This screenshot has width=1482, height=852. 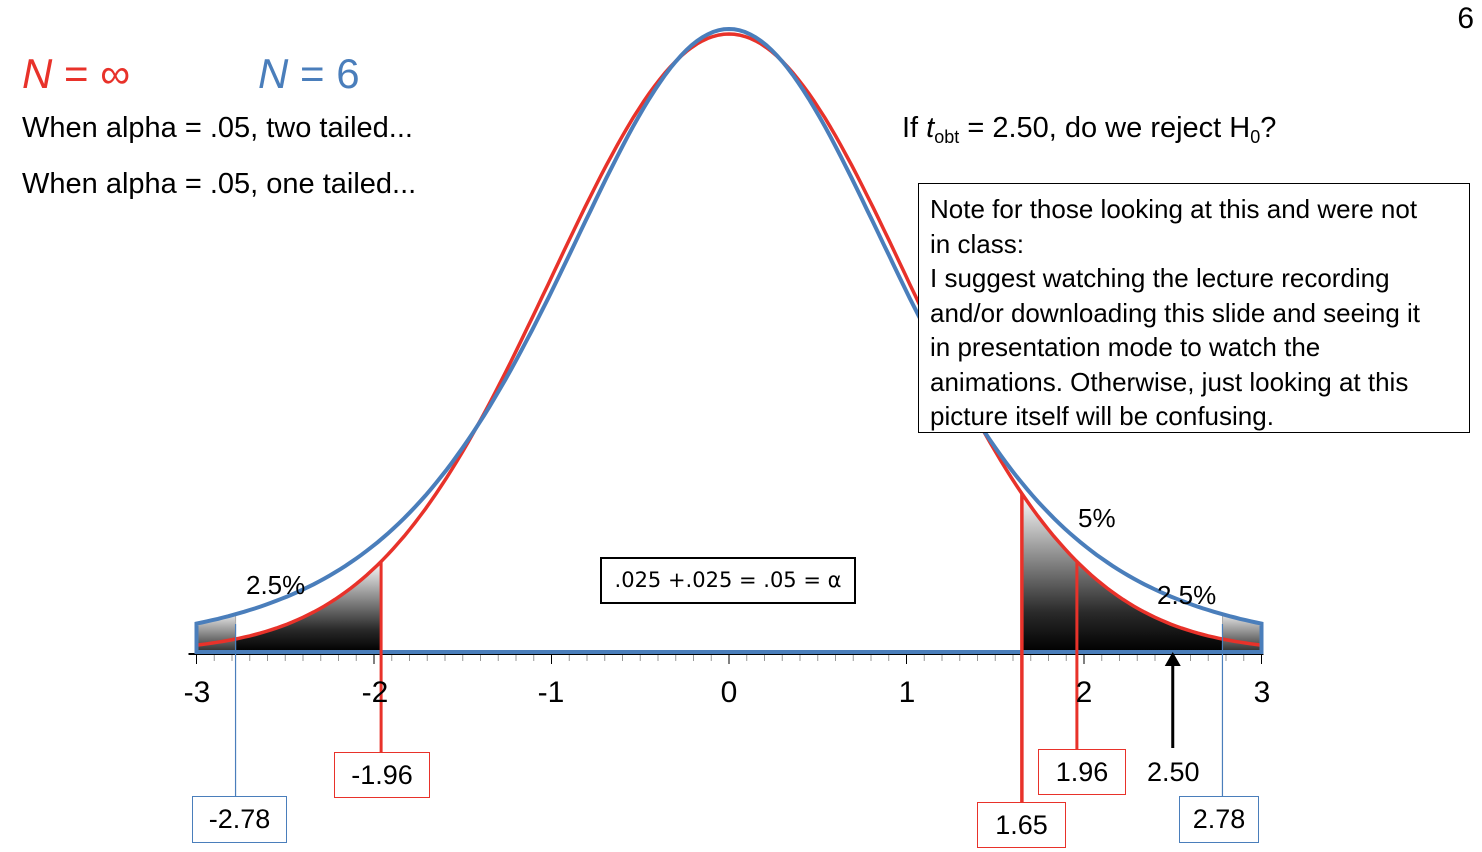 What do you see at coordinates (914, 128) in the screenshot?
I see `question-prefix: If` at bounding box center [914, 128].